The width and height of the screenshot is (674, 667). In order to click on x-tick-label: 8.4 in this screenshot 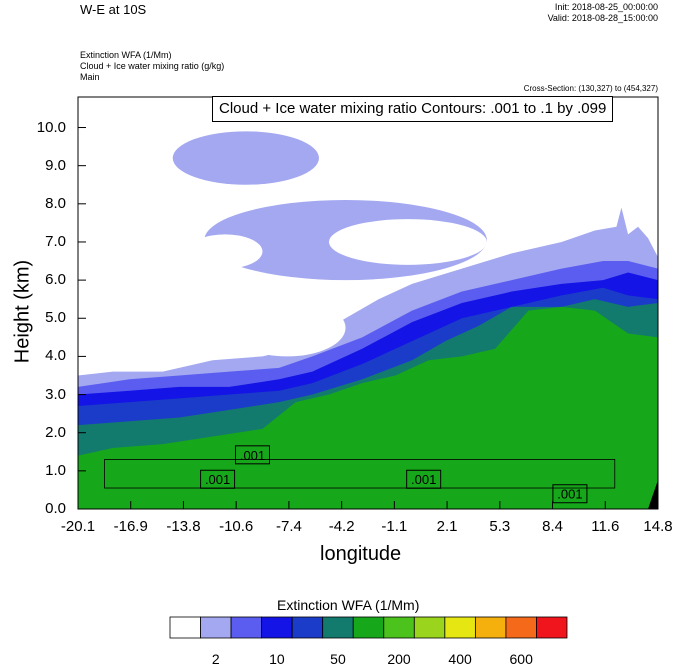, I will do `click(552, 526)`.